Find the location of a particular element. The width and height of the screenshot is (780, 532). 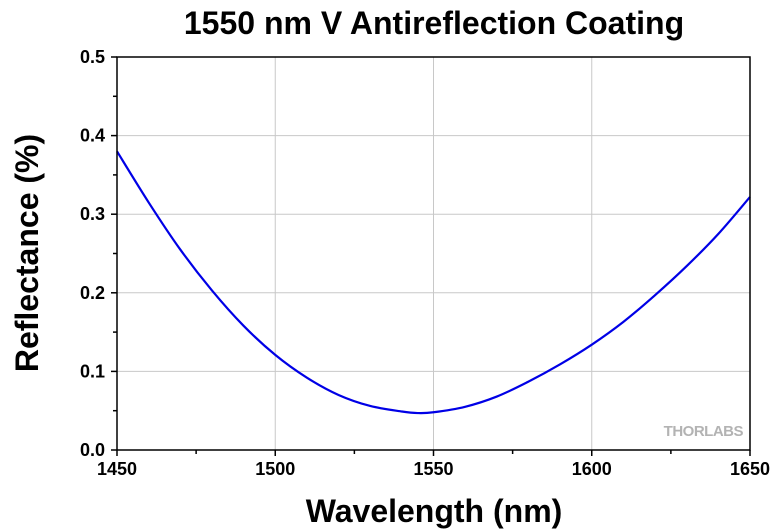

y-tick-label: 0.3 is located at coordinates (92, 214).